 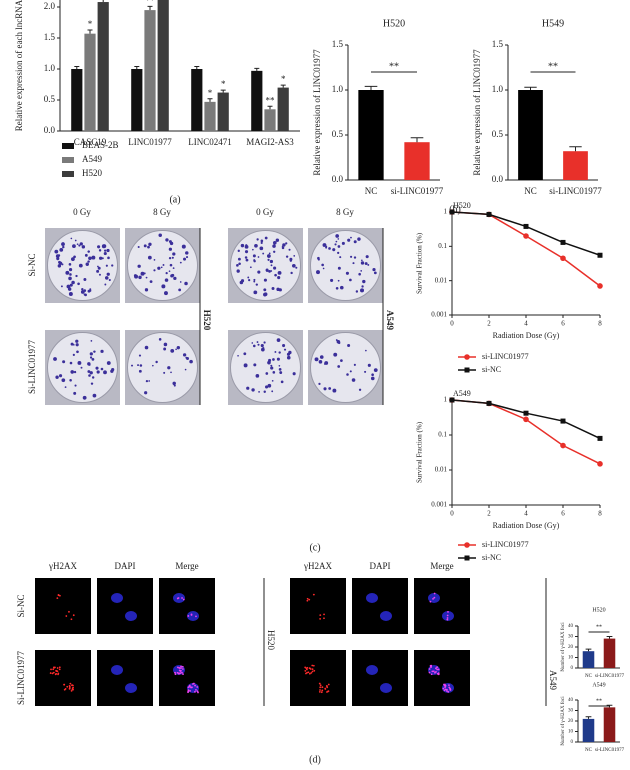 I want to click on panel-label: (a), so click(x=174, y=199).